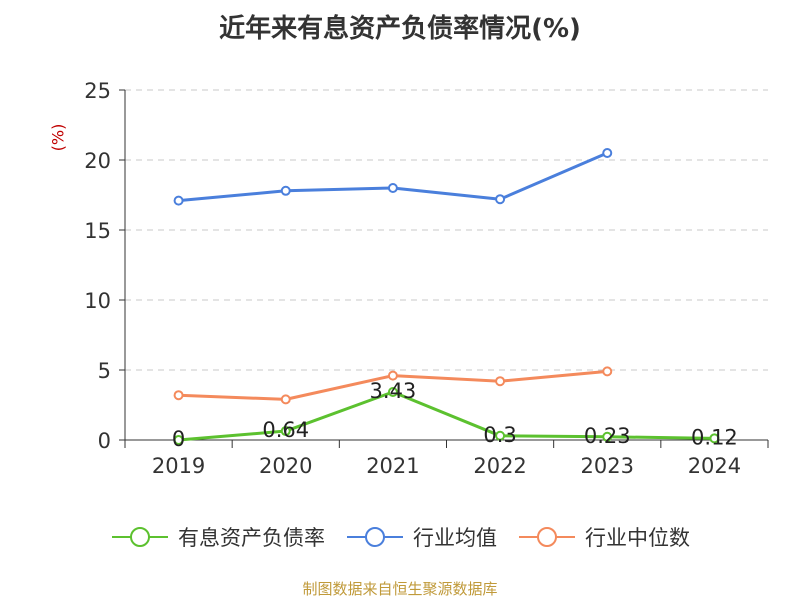 The height and width of the screenshot is (600, 800). Describe the element at coordinates (285, 466) in the screenshot. I see `x-tick-label: 2020` at that location.